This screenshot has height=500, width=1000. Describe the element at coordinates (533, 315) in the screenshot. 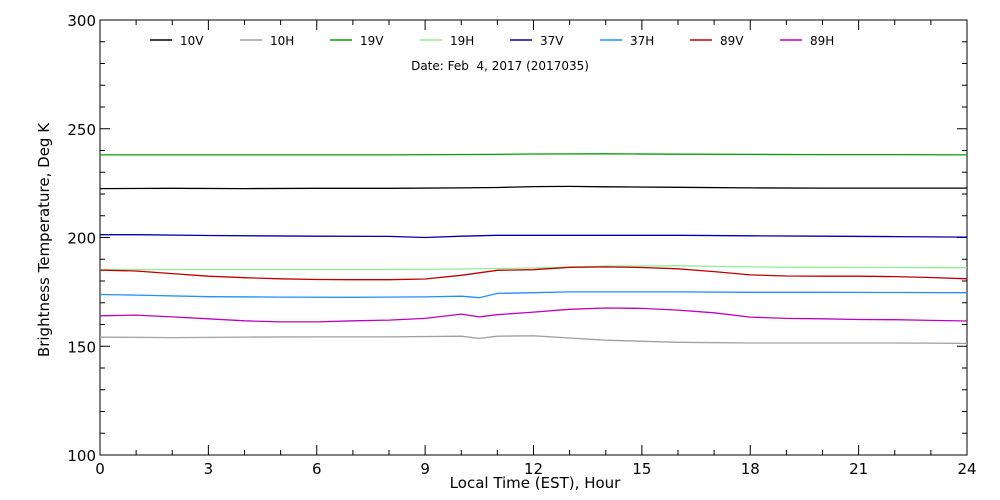

I see `series-line-89h` at that location.